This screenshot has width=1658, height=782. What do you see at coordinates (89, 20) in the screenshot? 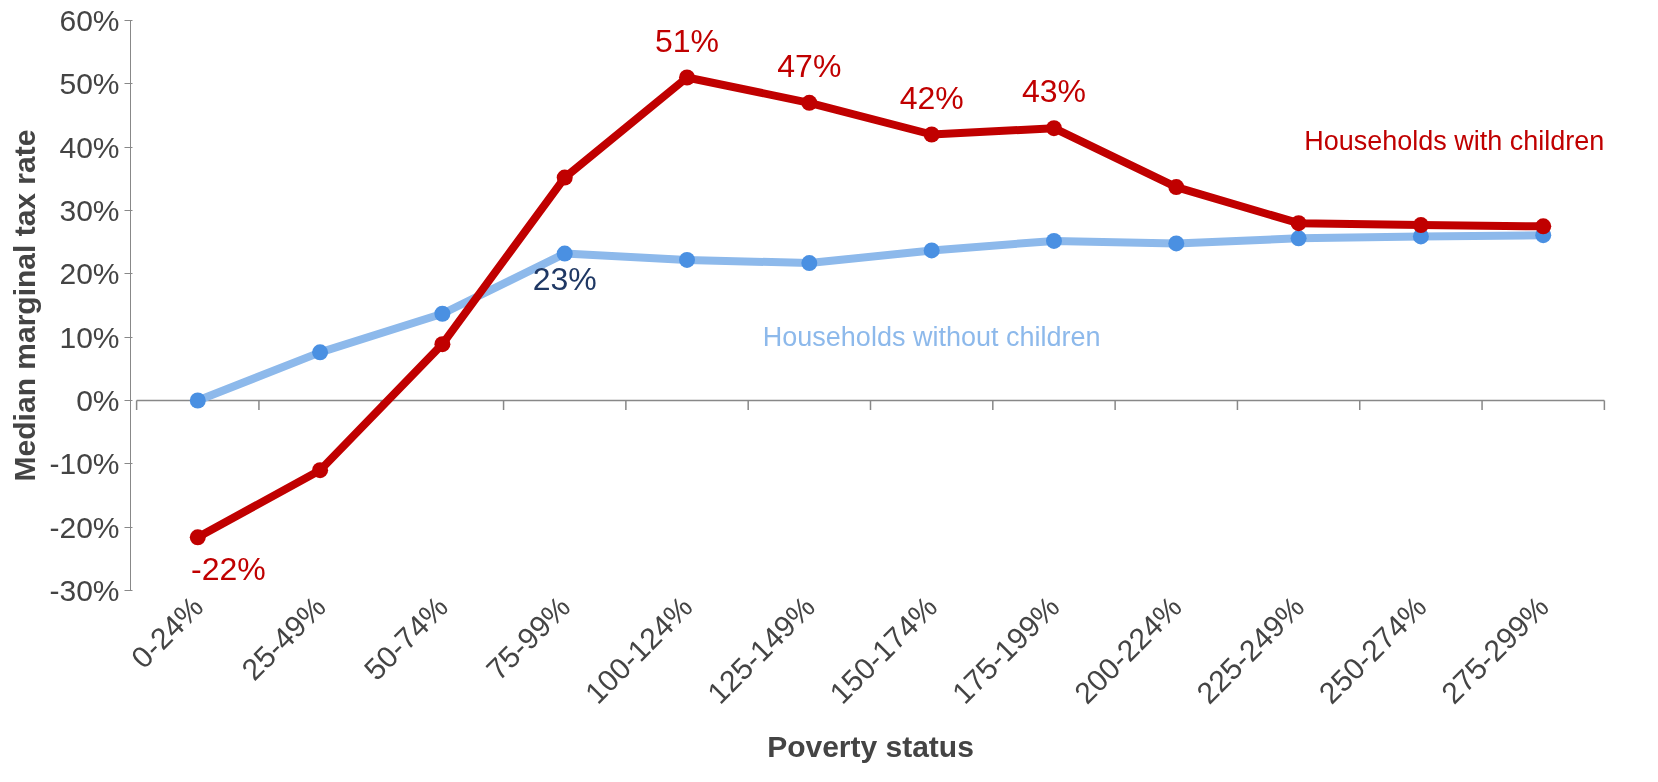
I see `y-tick-label: 60%` at bounding box center [89, 20].